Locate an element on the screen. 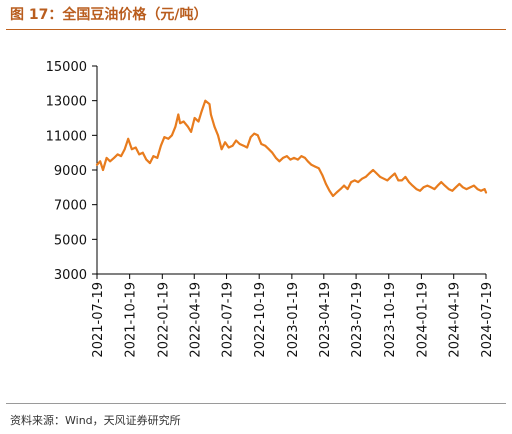 Image resolution: width=512 pixels, height=434 pixels. x-tick-label: 2023-01-19 is located at coordinates (293, 320).